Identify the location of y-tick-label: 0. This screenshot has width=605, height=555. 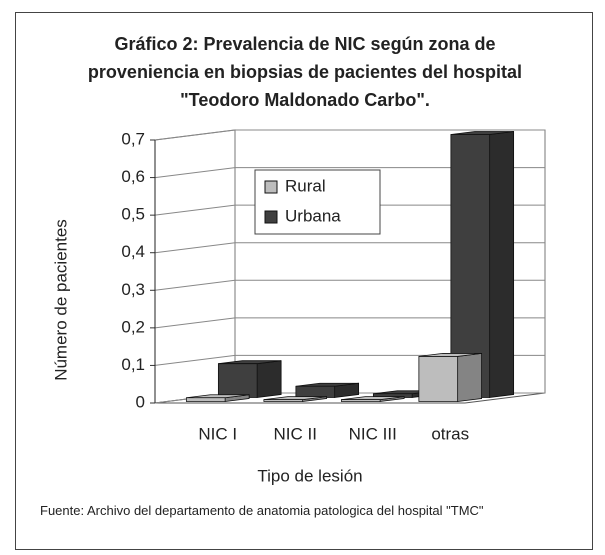
(140, 401).